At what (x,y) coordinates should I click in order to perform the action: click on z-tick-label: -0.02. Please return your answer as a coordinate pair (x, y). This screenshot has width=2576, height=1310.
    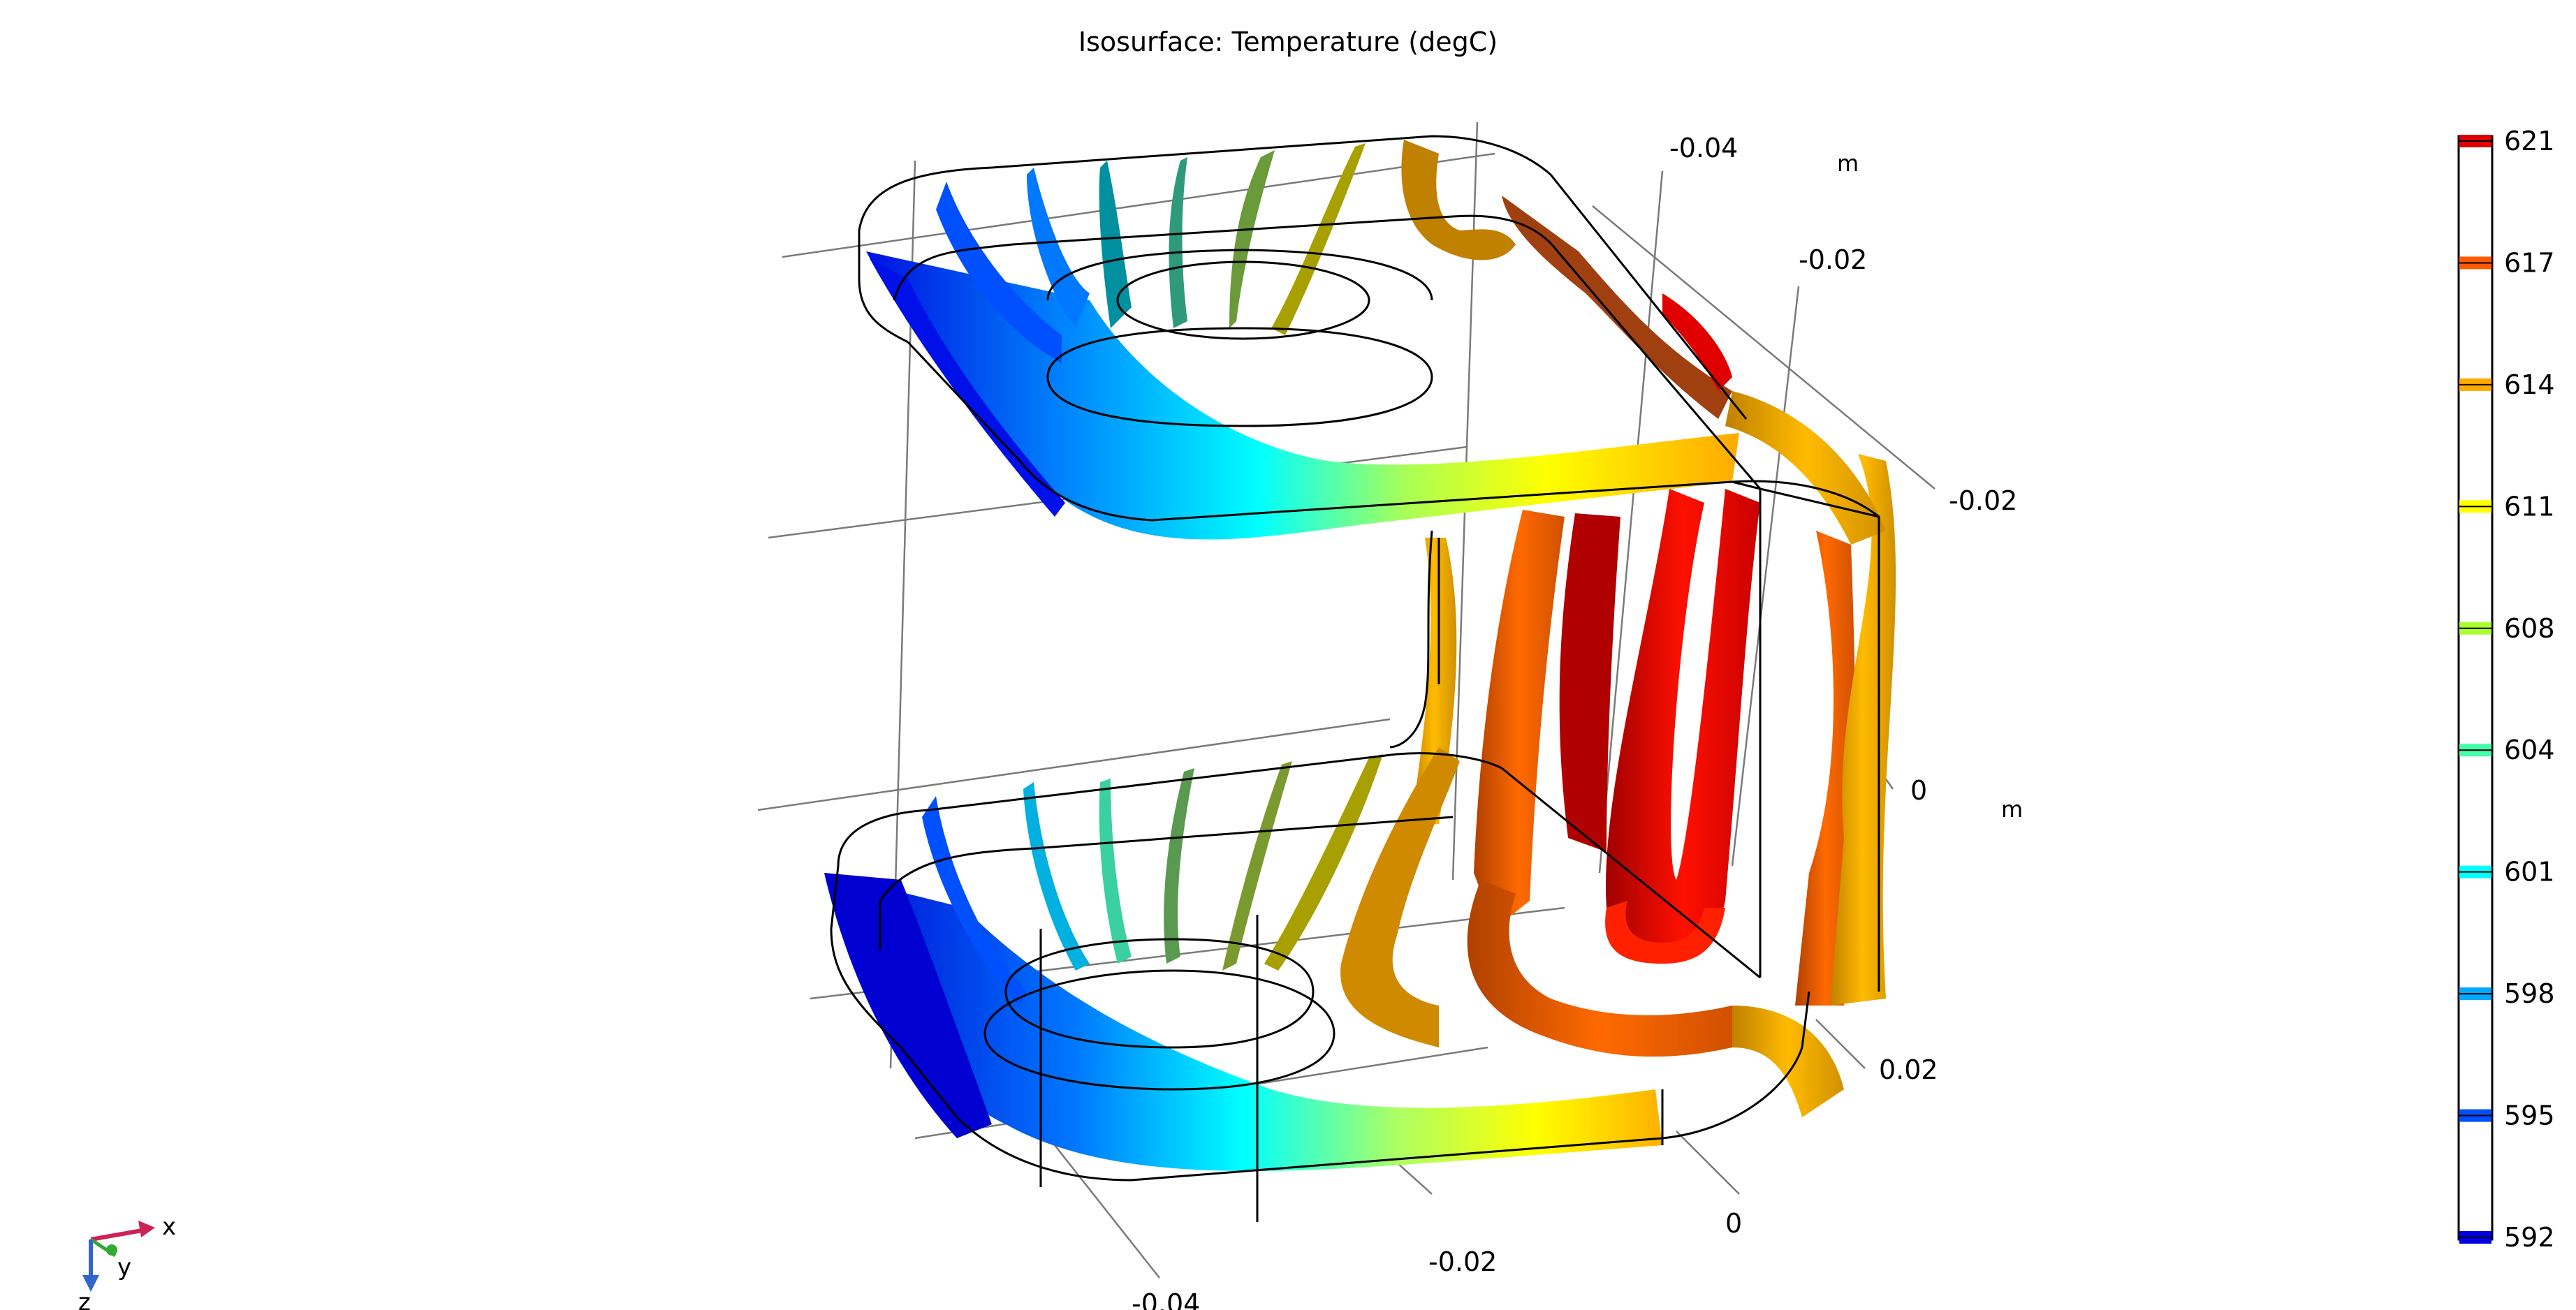
    Looking at the image, I should click on (1983, 501).